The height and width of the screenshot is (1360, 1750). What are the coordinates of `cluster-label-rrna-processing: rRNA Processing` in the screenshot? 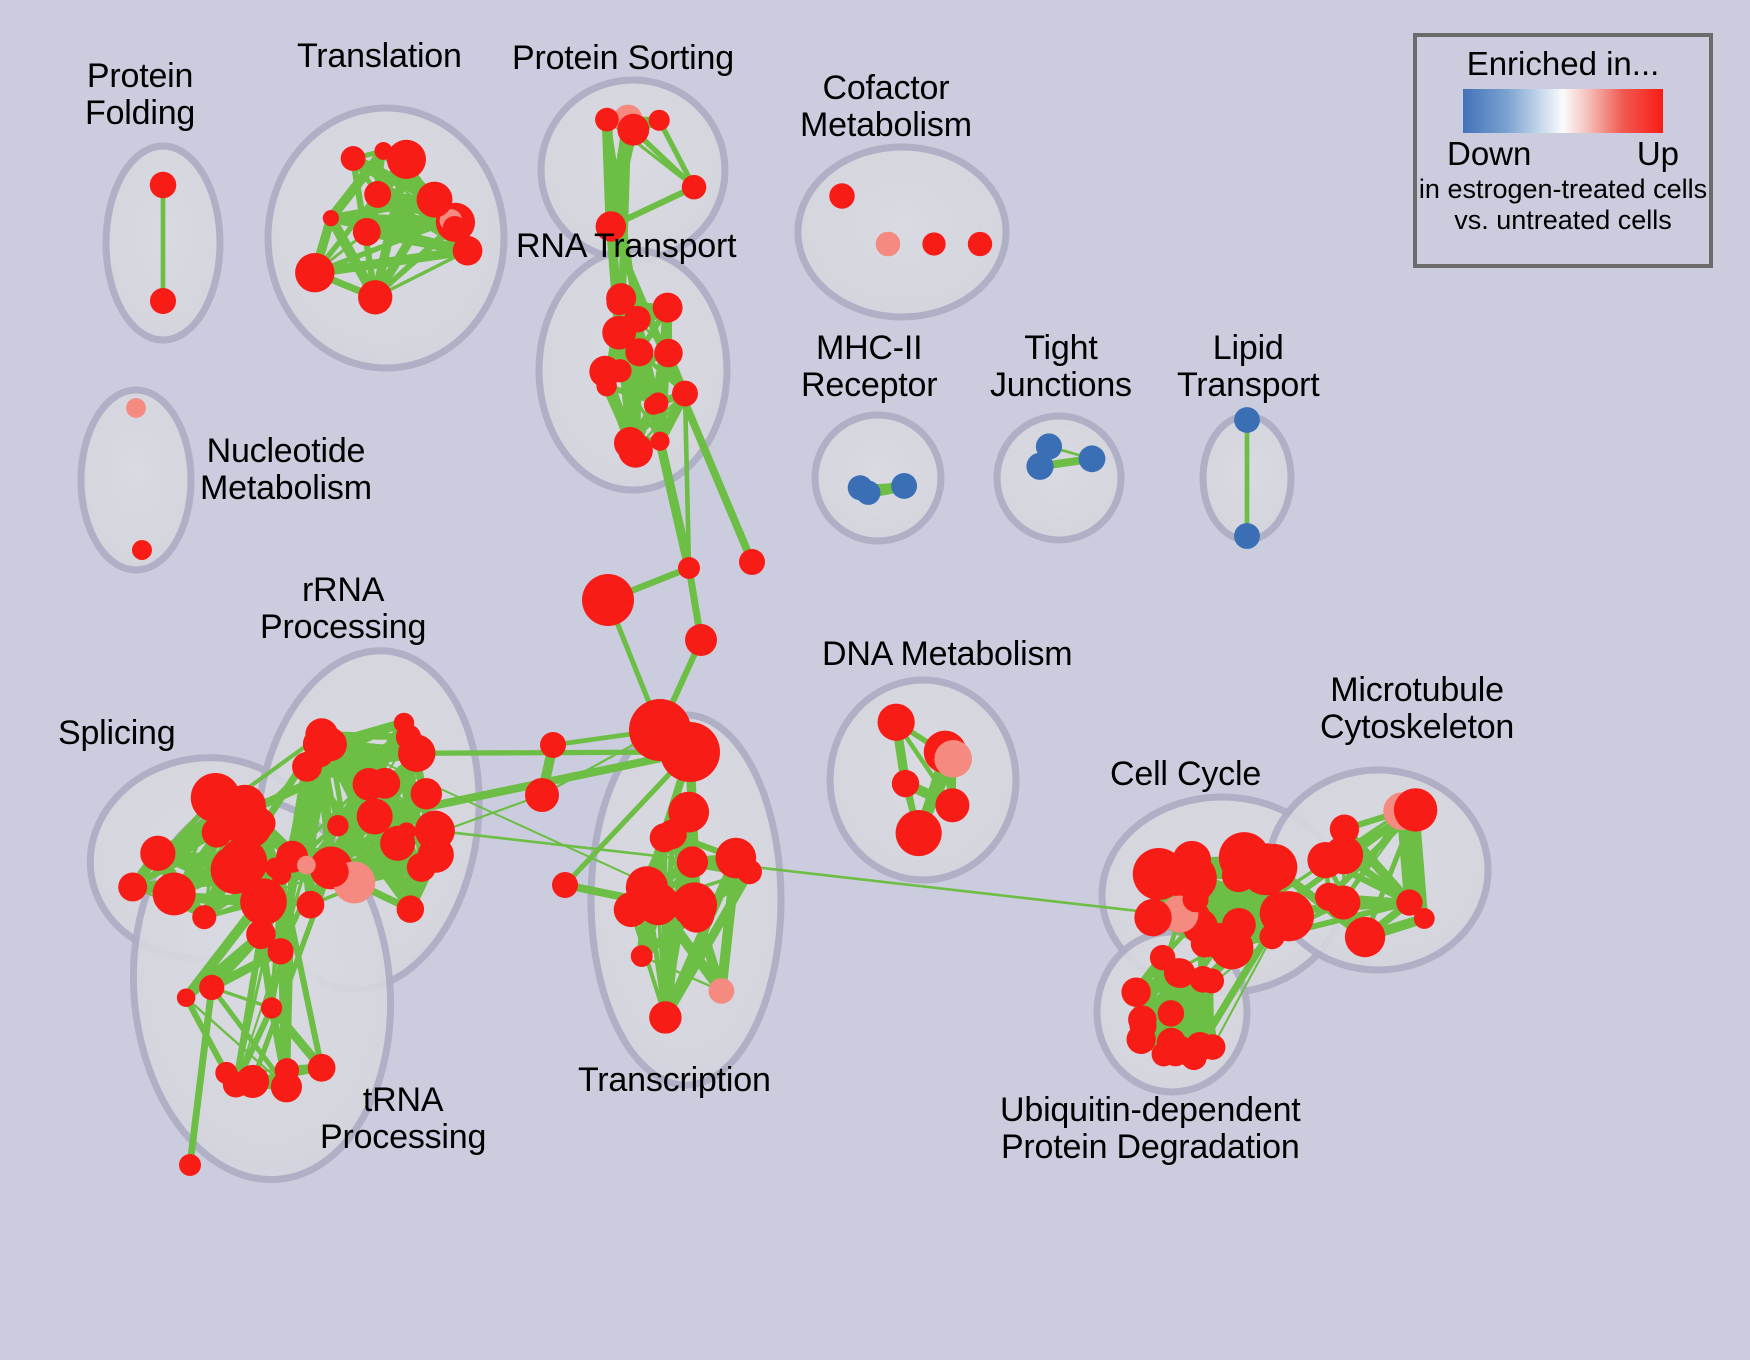 It's located at (343, 608).